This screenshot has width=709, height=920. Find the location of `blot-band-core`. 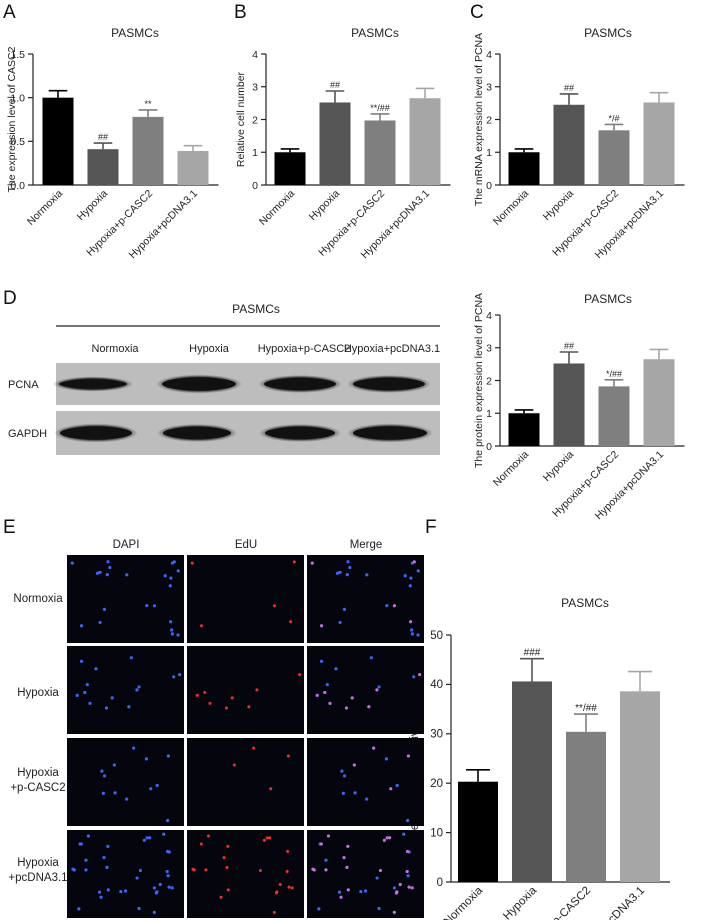

blot-band-core is located at coordinates (199, 384).